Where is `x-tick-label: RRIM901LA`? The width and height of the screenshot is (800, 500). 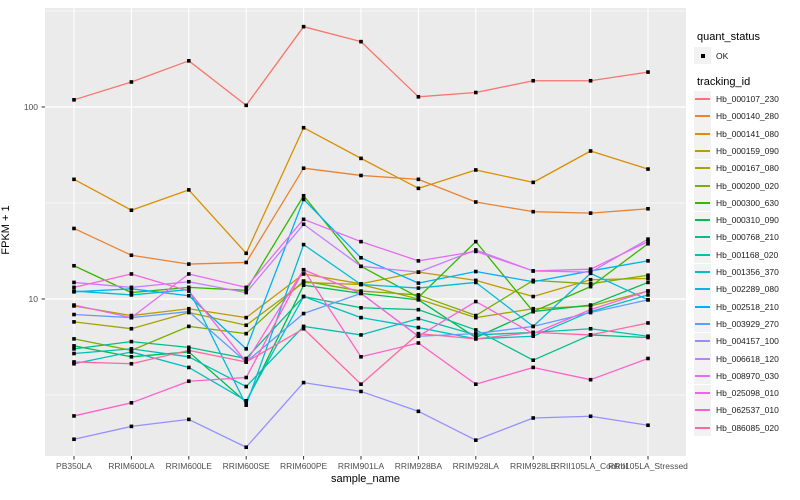 x-tick-label: RRIM901LA is located at coordinates (361, 466).